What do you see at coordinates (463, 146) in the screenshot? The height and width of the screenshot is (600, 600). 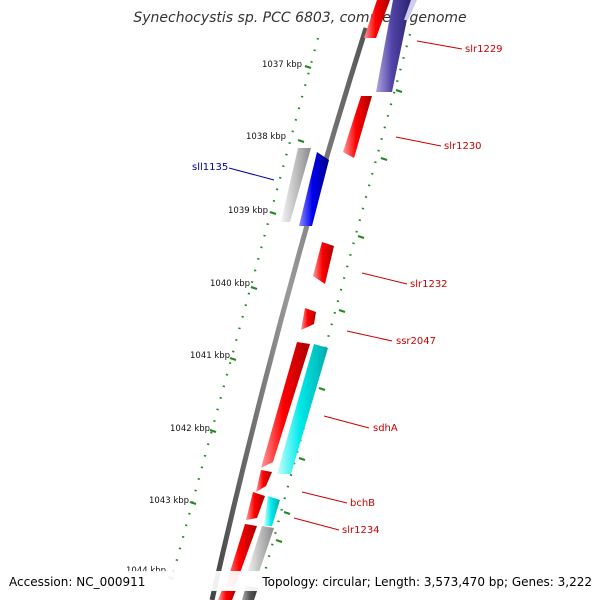 I see `label-slr1230: slr1230` at bounding box center [463, 146].